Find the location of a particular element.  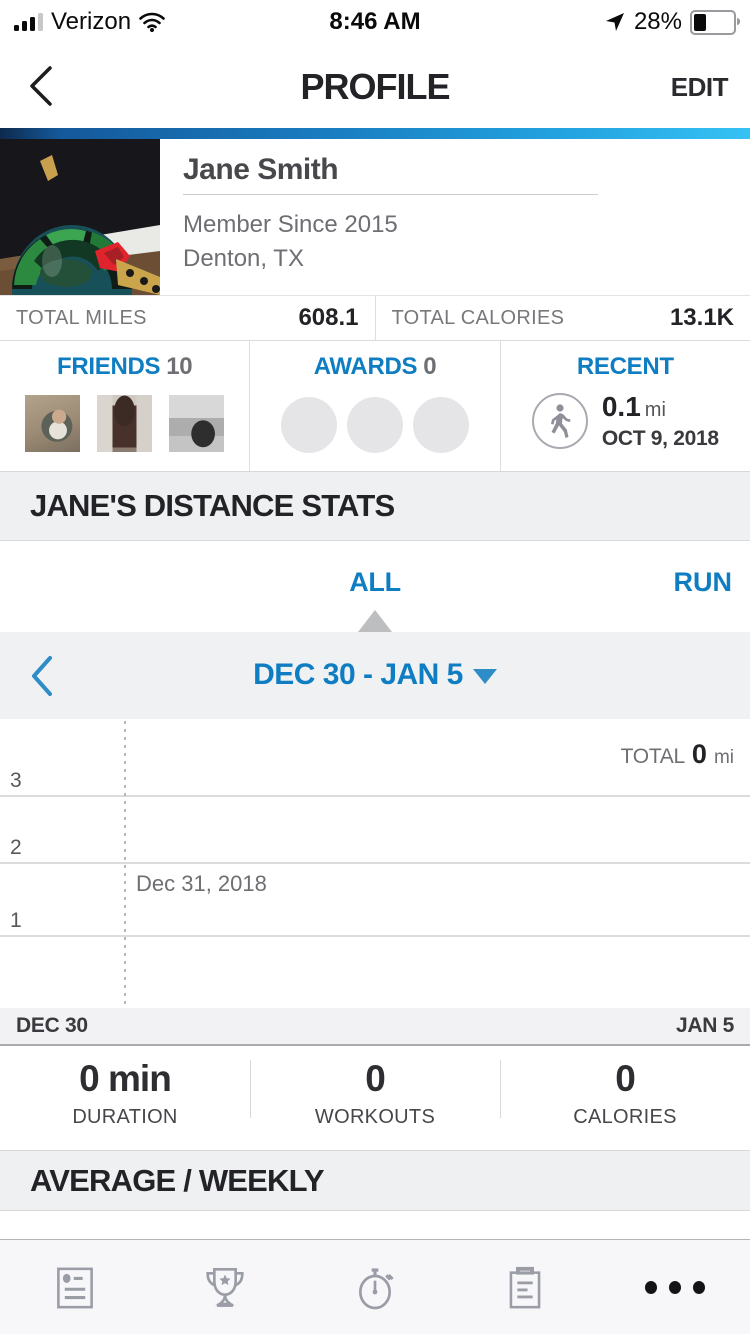

tab-workout is located at coordinates (375, 1287).